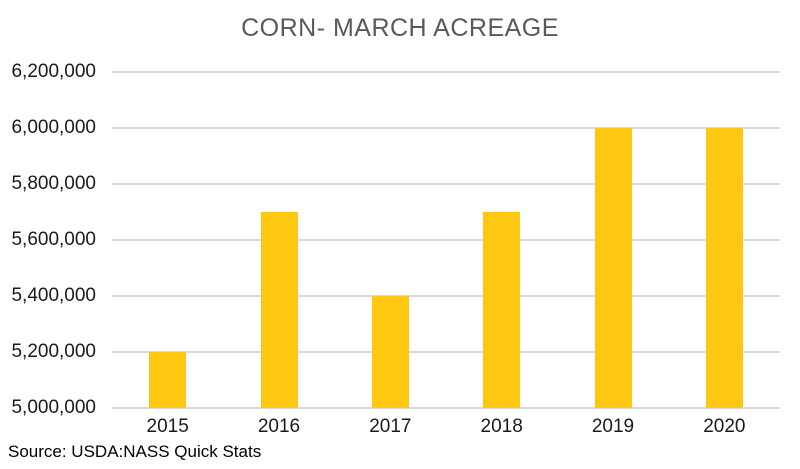 The width and height of the screenshot is (800, 469). What do you see at coordinates (53, 407) in the screenshot?
I see `y-axis-tick-label: 5,000,000` at bounding box center [53, 407].